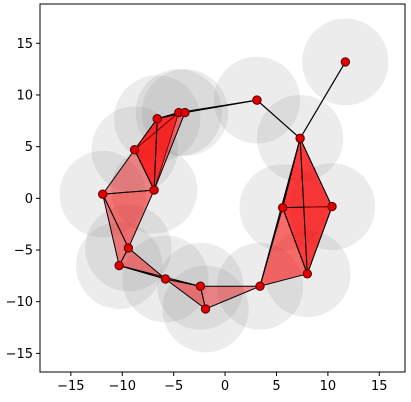  Describe the element at coordinates (29, 199) in the screenshot. I see `y-tick-label: 0` at that location.